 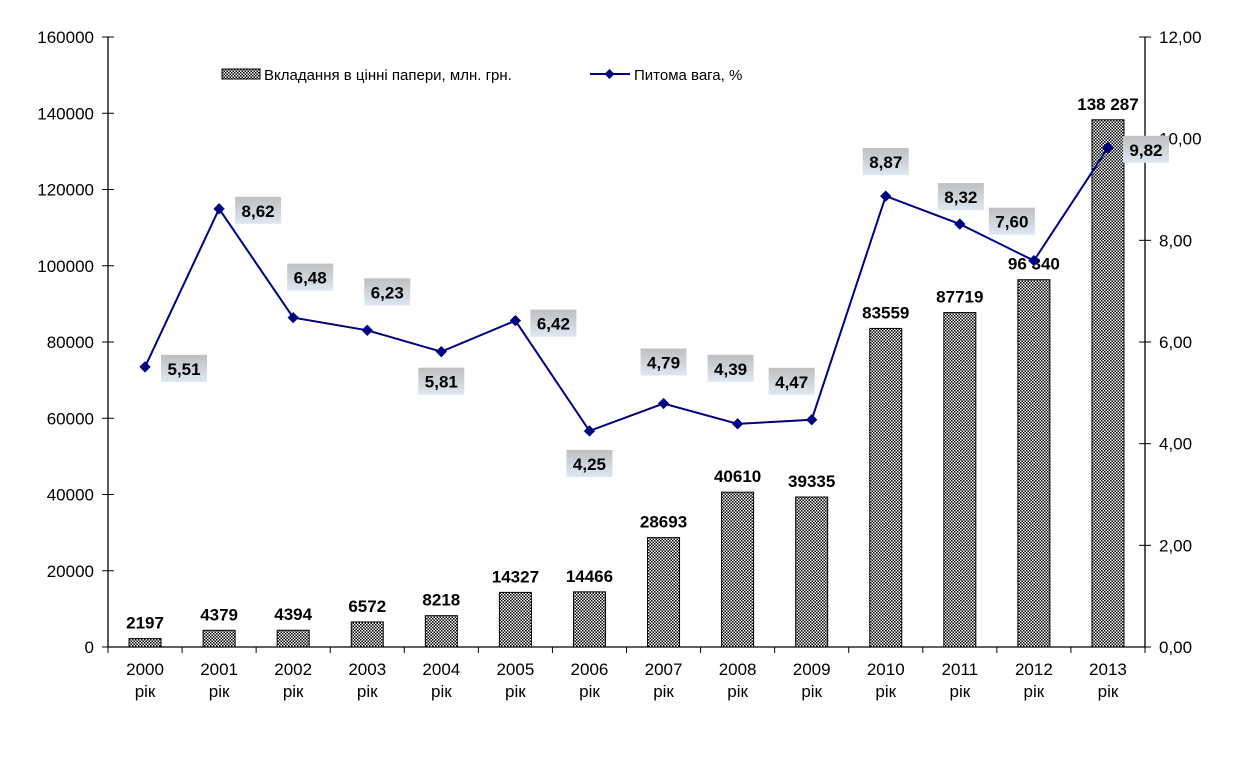 I want to click on point-value-label: 8,32, so click(x=960, y=197).